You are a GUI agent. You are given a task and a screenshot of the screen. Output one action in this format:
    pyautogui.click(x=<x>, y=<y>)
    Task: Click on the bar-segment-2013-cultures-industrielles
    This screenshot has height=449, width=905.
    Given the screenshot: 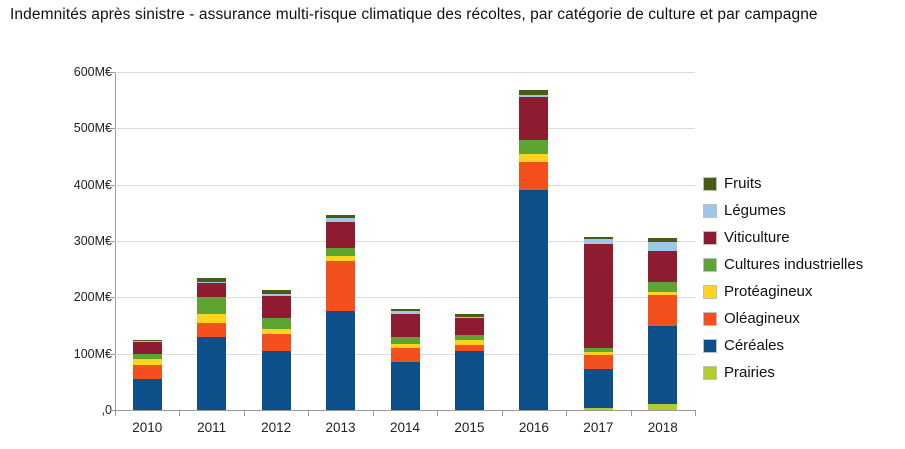 What is the action you would take?
    pyautogui.click(x=341, y=252)
    